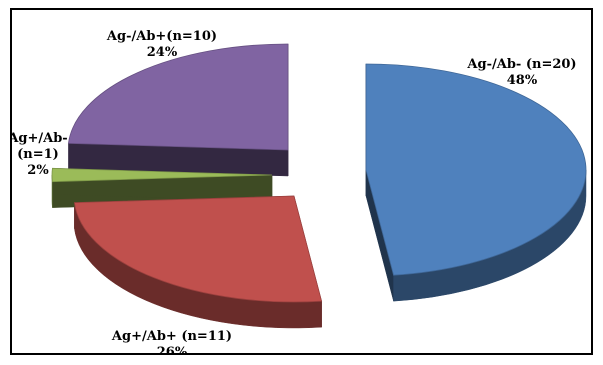 This screenshot has width=603, height=365. I want to click on slice-label-ag-ab-n-1: Ag+/Ab-(n=1) 2%, so click(40, 154).